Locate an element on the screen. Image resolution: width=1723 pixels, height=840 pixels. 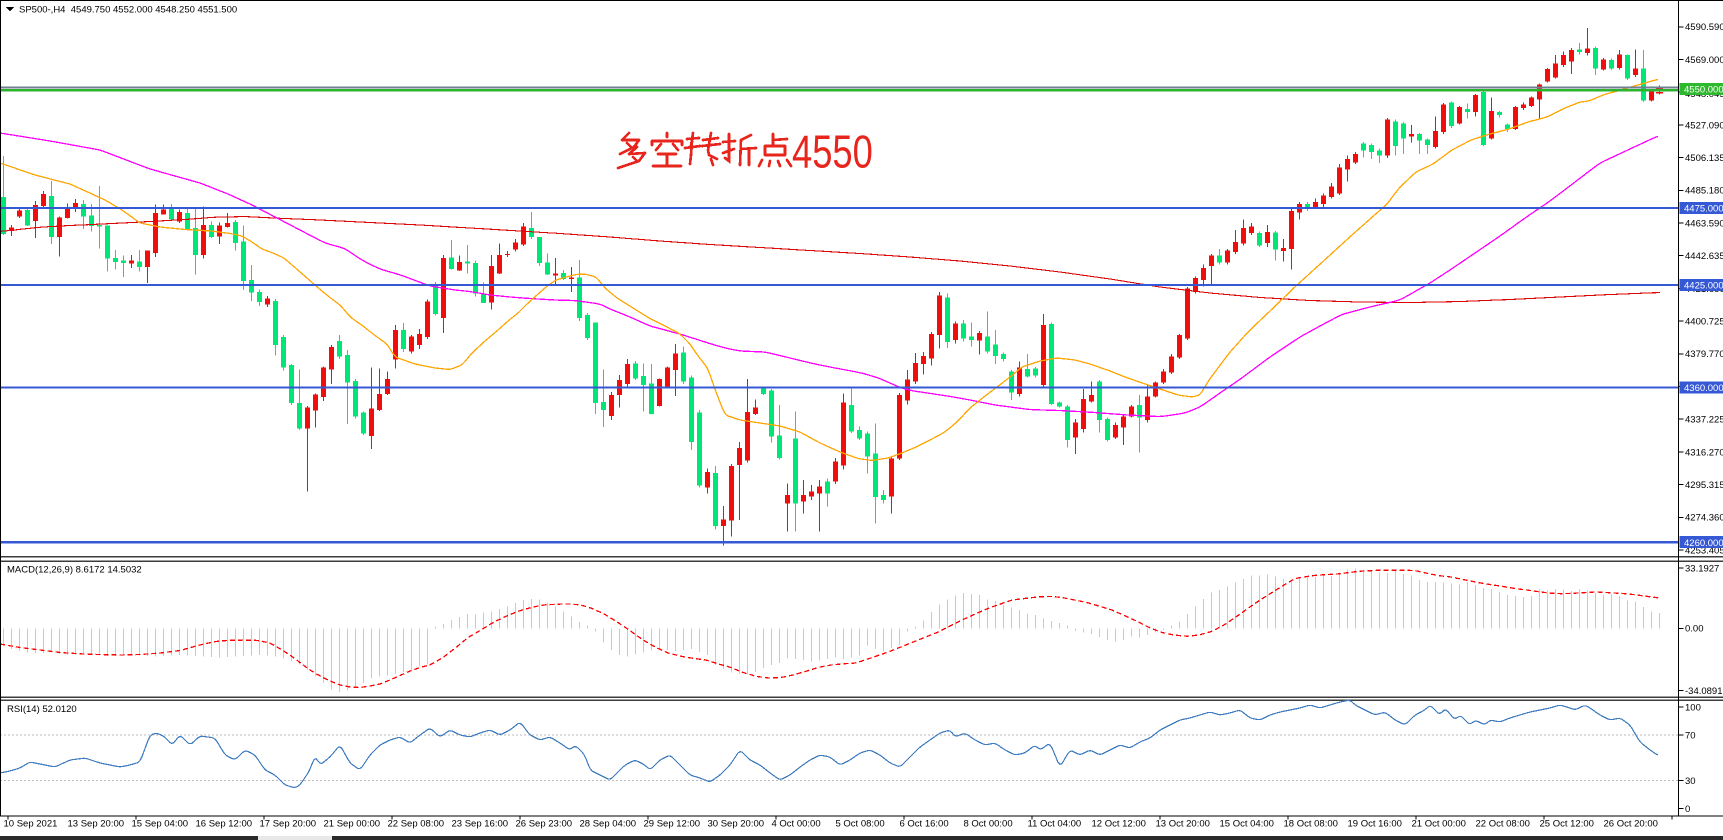
svg-text: 4475.000 is located at coordinates (1703, 209).